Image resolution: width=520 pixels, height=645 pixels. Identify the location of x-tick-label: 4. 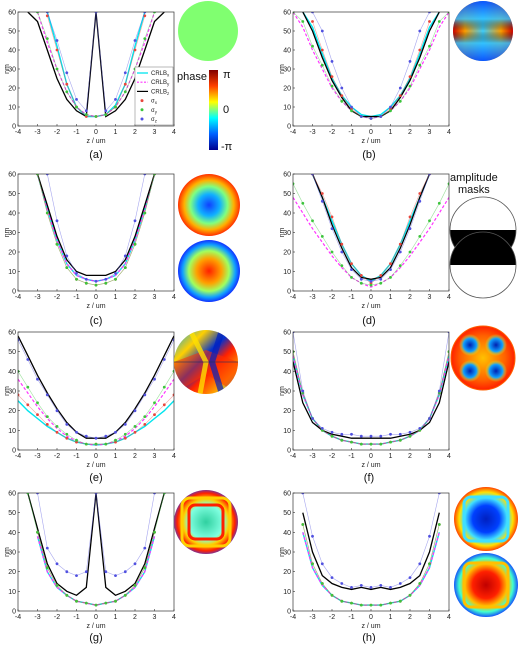
(449, 132).